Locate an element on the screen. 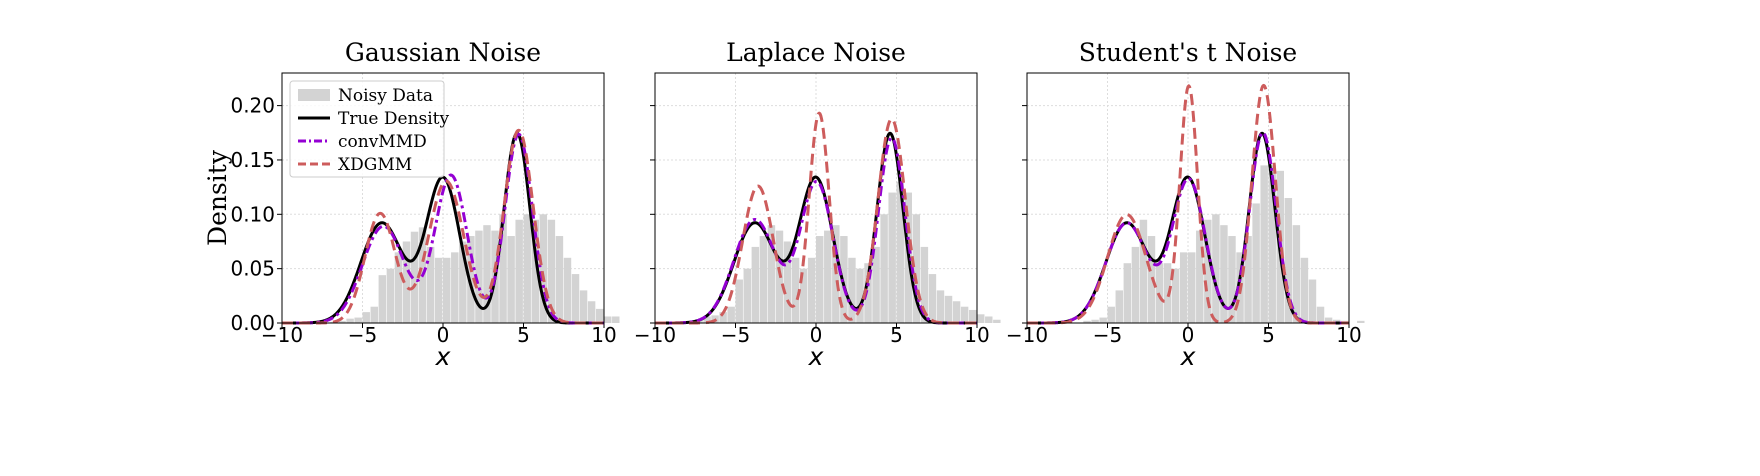  y-tick-label: 0.10 is located at coordinates (252, 214).